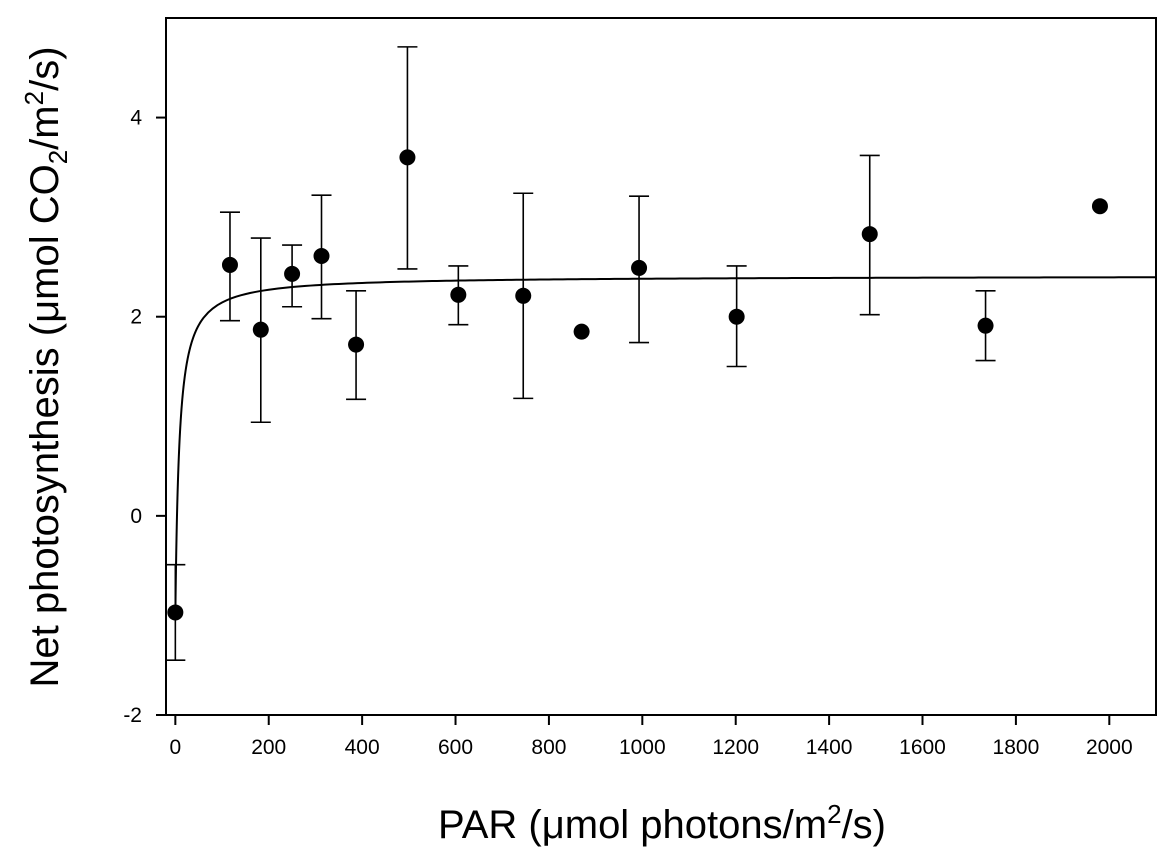 This screenshot has width=1157, height=853. What do you see at coordinates (455, 747) in the screenshot?
I see `x-tick-label: 600` at bounding box center [455, 747].